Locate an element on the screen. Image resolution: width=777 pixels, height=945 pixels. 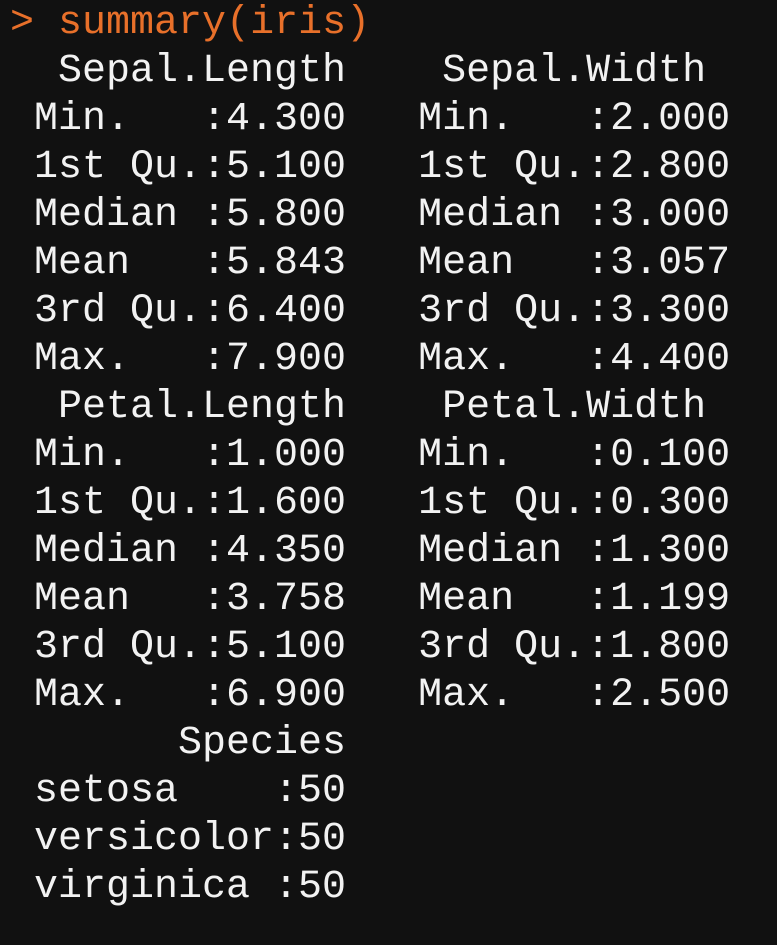
output-line-petal-1st-qu: 1st Qu.:1.600 1st Qu.:0.300 is located at coordinates (393, 503).